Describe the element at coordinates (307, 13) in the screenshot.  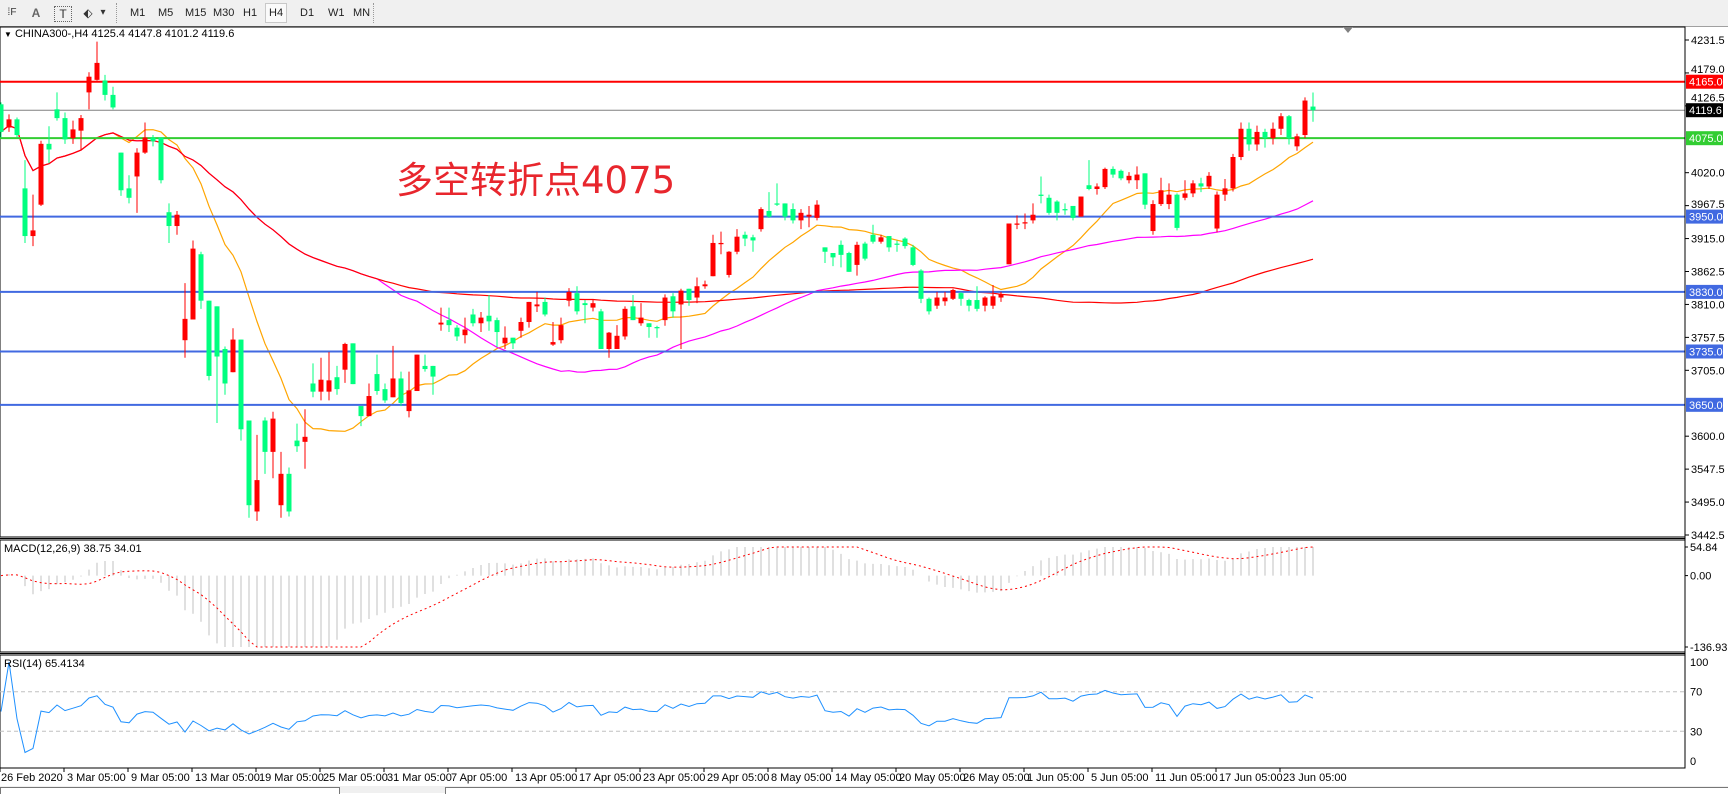
I see `timeframe-d1-button: D1` at that location.